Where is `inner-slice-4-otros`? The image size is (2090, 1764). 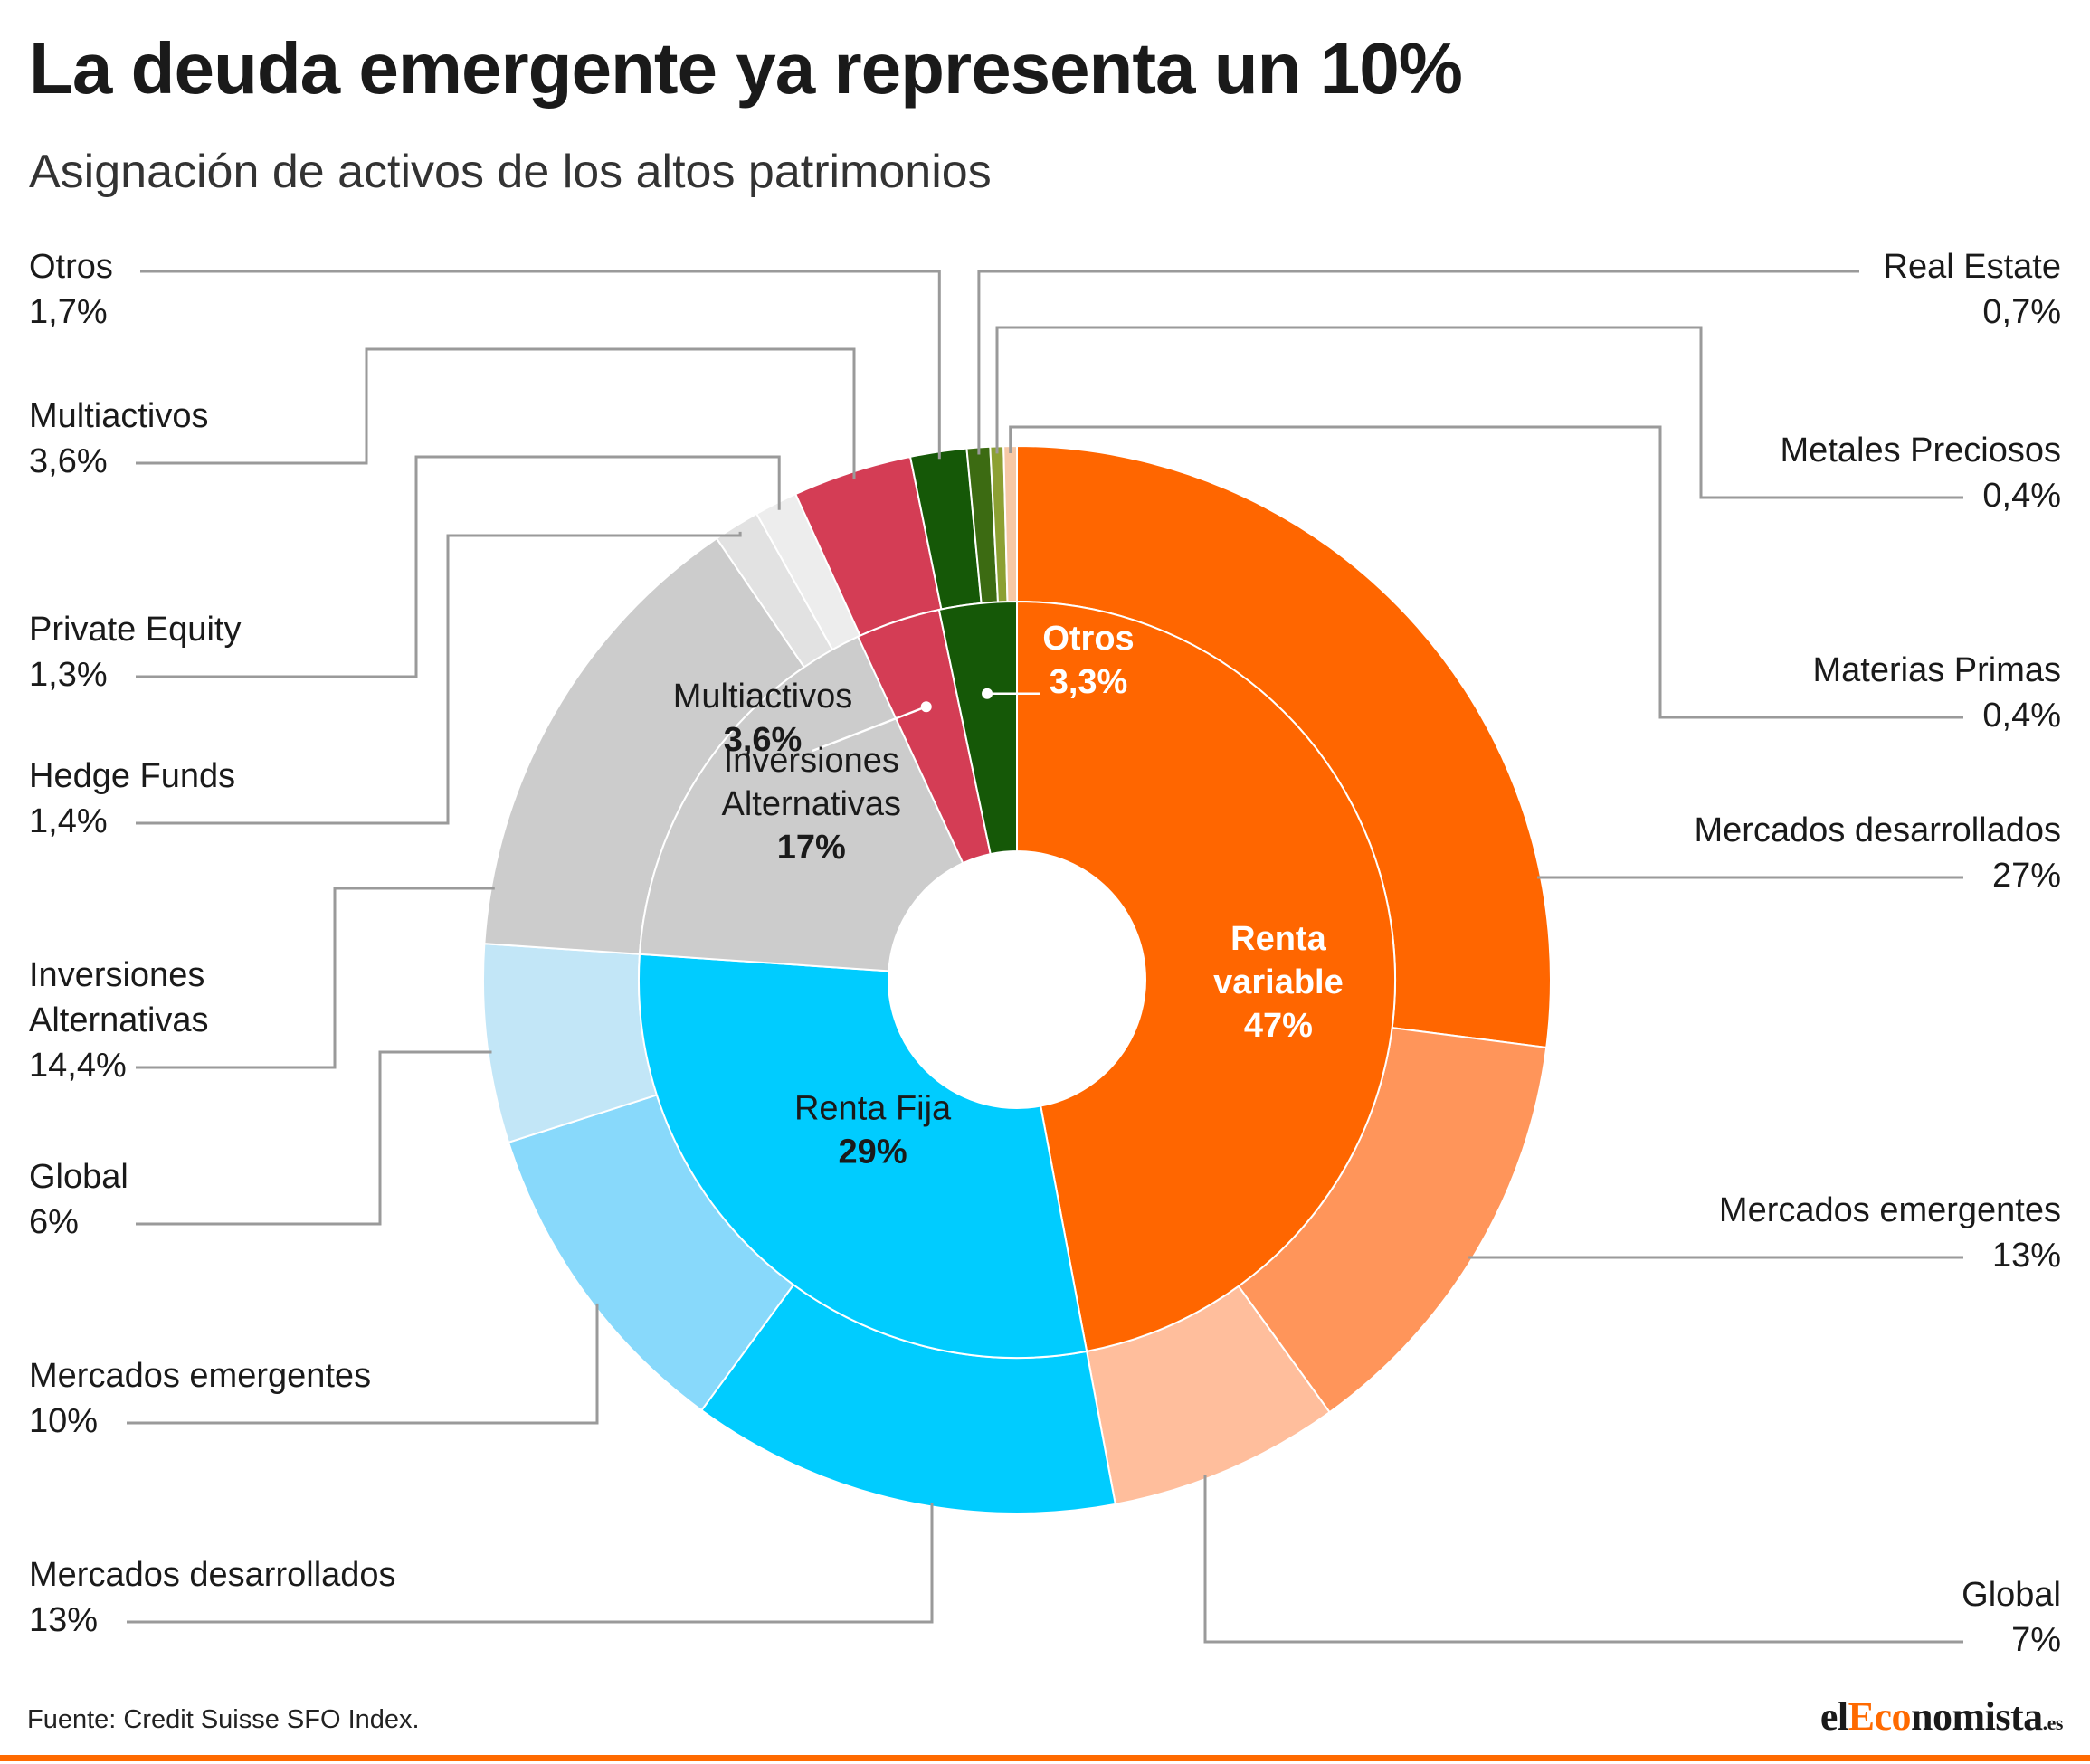 inner-slice-4-otros is located at coordinates (978, 728).